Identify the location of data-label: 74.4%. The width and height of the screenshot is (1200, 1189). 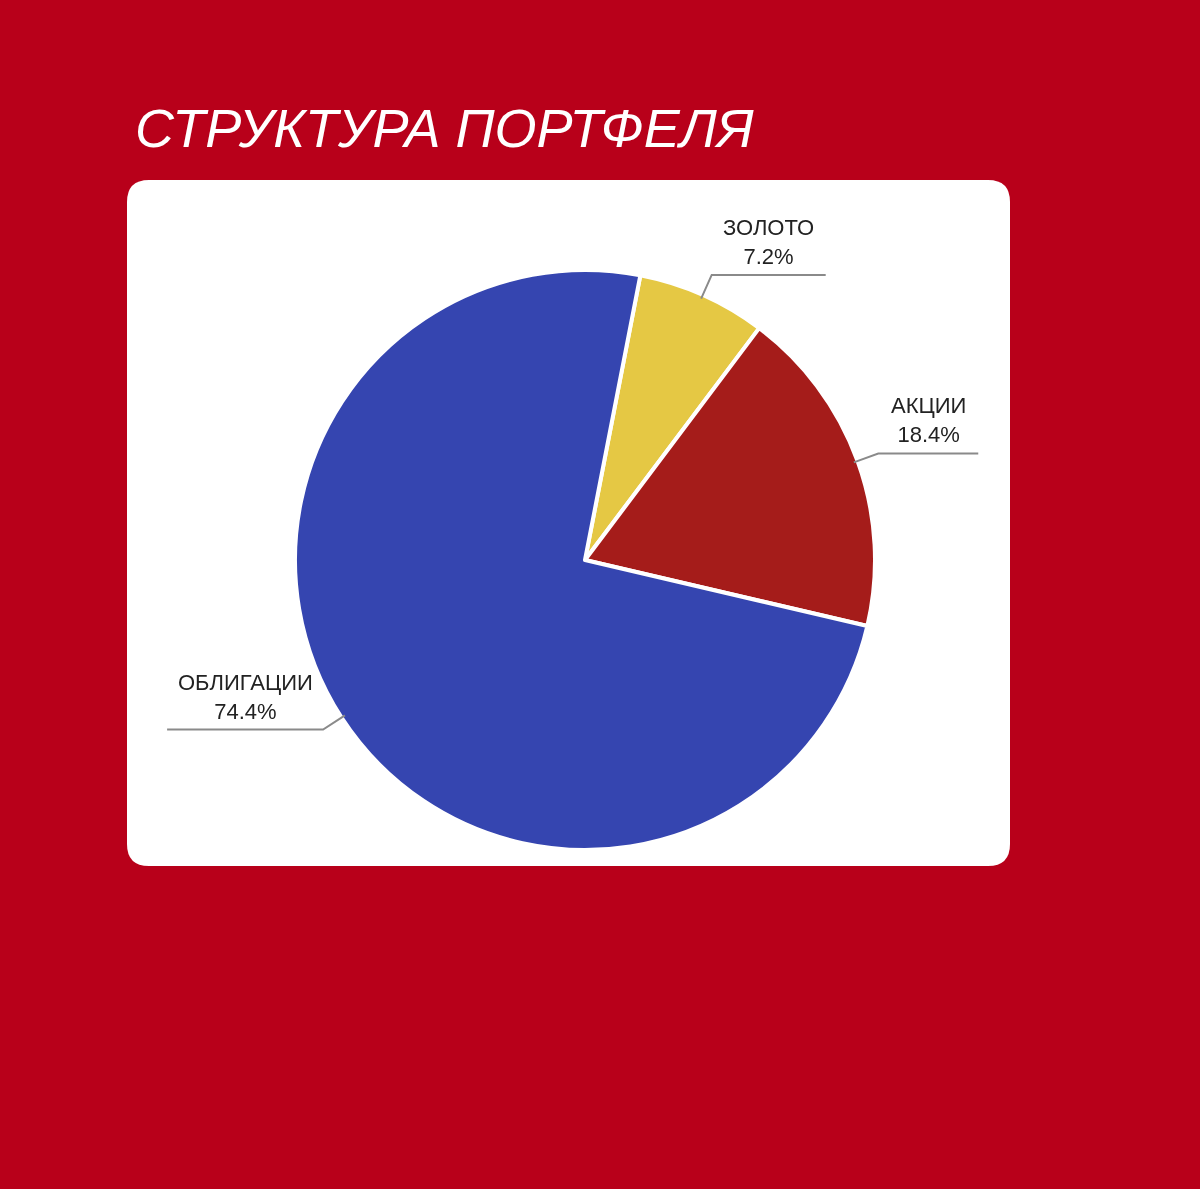
(245, 711).